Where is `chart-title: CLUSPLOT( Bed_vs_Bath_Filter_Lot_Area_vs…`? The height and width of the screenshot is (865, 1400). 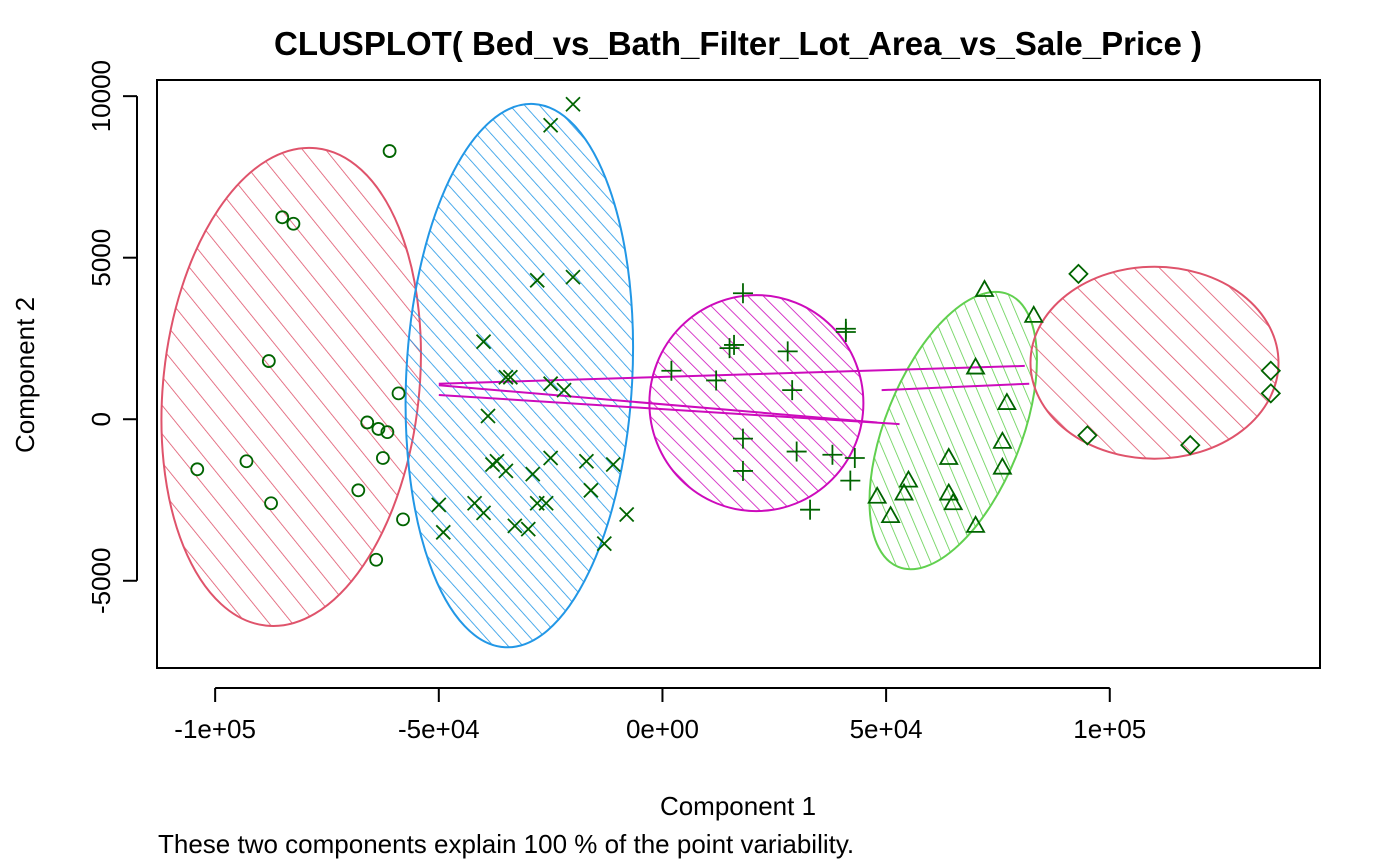 chart-title: CLUSPLOT( Bed_vs_Bath_Filter_Lot_Area_vs… is located at coordinates (738, 43).